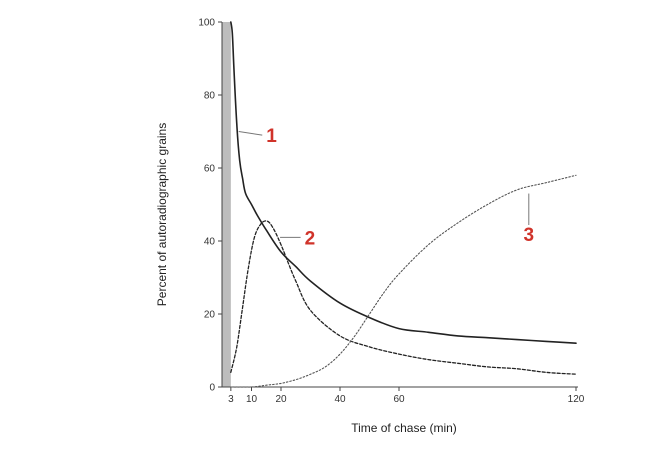 The height and width of the screenshot is (452, 658). What do you see at coordinates (252, 399) in the screenshot?
I see `x-tick-label: 10` at bounding box center [252, 399].